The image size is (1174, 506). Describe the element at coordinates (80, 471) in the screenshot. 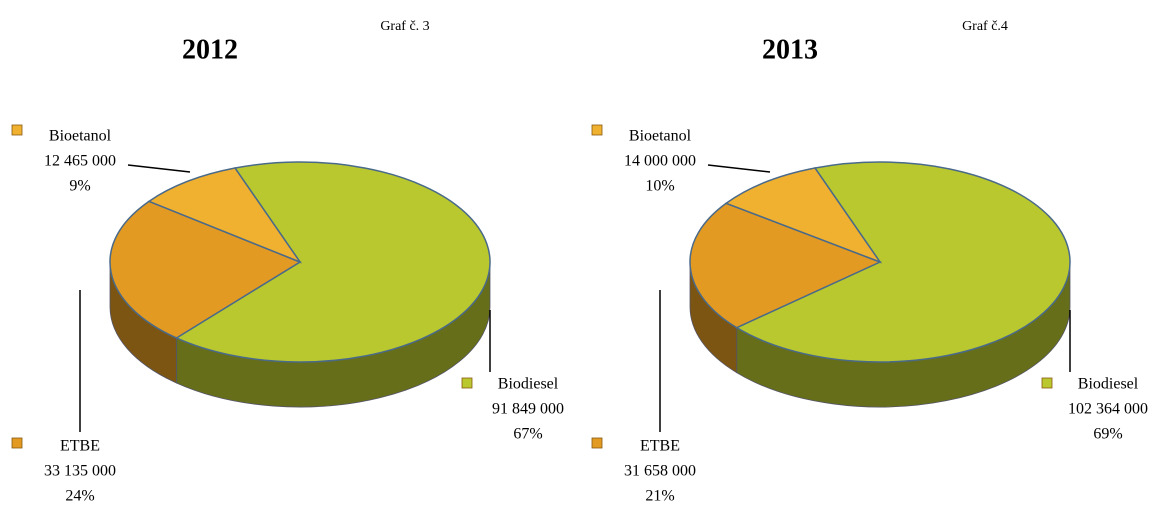

I see `value-label: 33 135 000` at that location.